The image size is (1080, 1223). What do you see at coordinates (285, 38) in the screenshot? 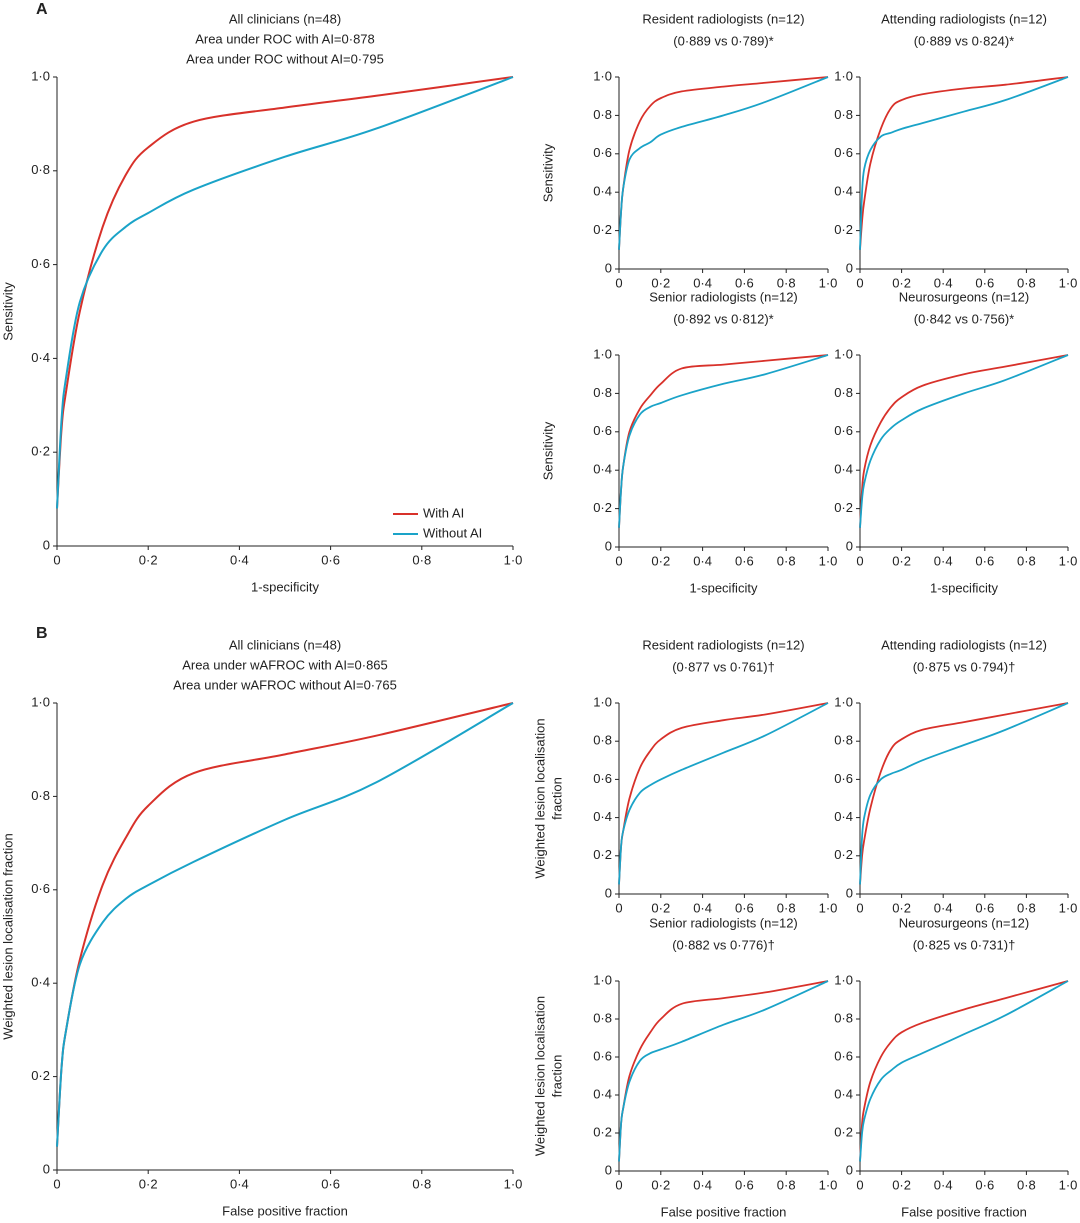
I see `chart-subtitle: Area under ROC with AI=0·878` at bounding box center [285, 38].